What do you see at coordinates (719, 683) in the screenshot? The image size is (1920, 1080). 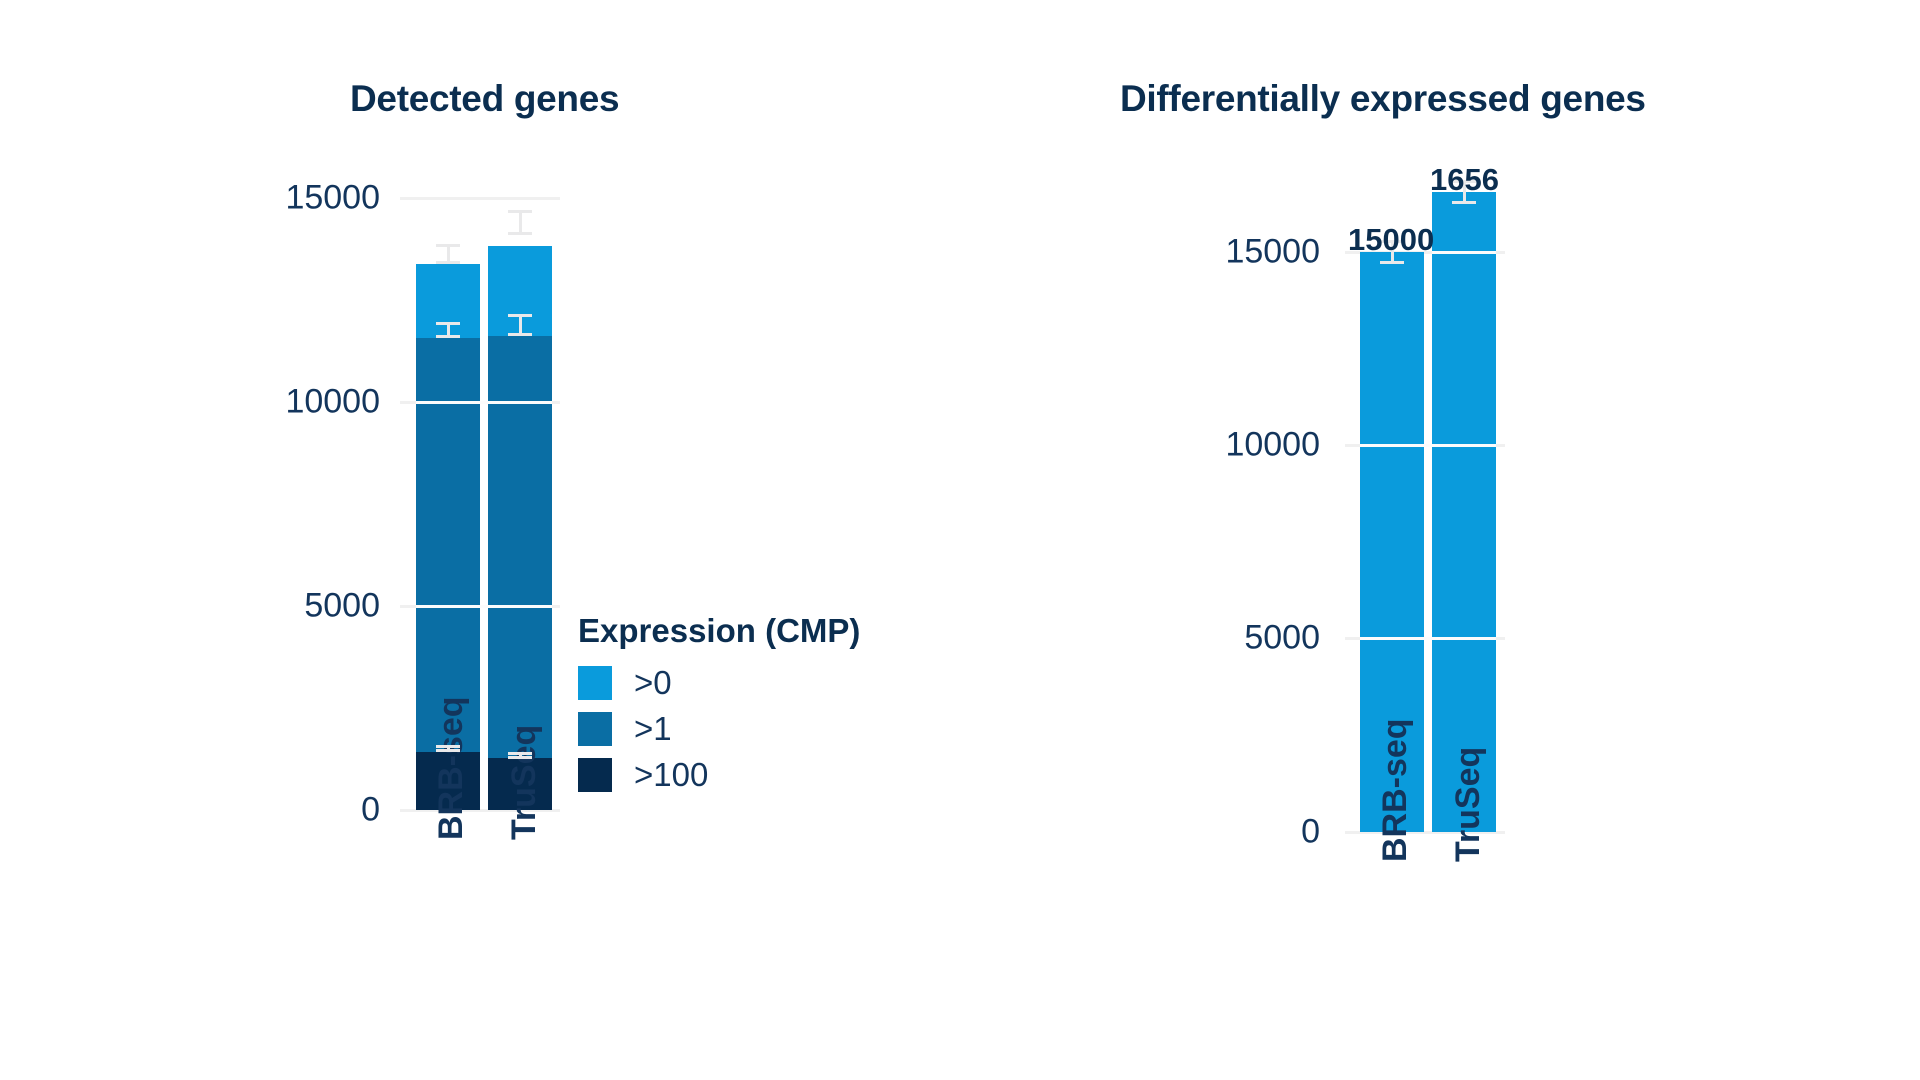 I see `legend-item-gt0: >0` at bounding box center [719, 683].